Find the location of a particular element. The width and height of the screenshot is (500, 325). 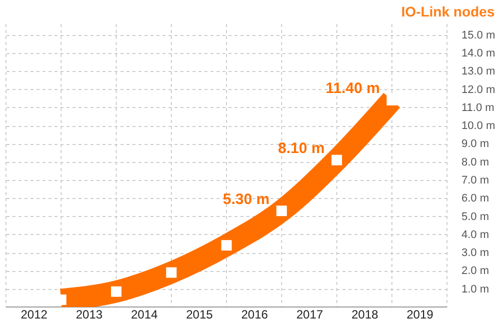

x-tick-label: 2013 is located at coordinates (89, 315).